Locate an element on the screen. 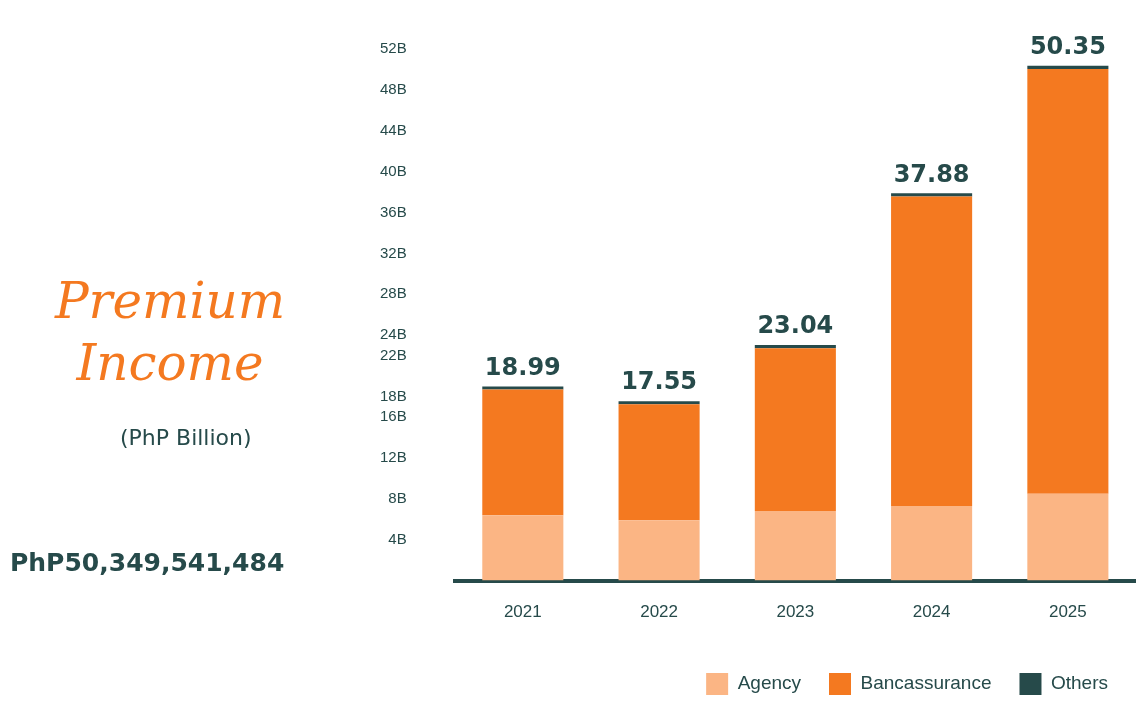  text: PhP50,349,541,484 is located at coordinates (147, 562).